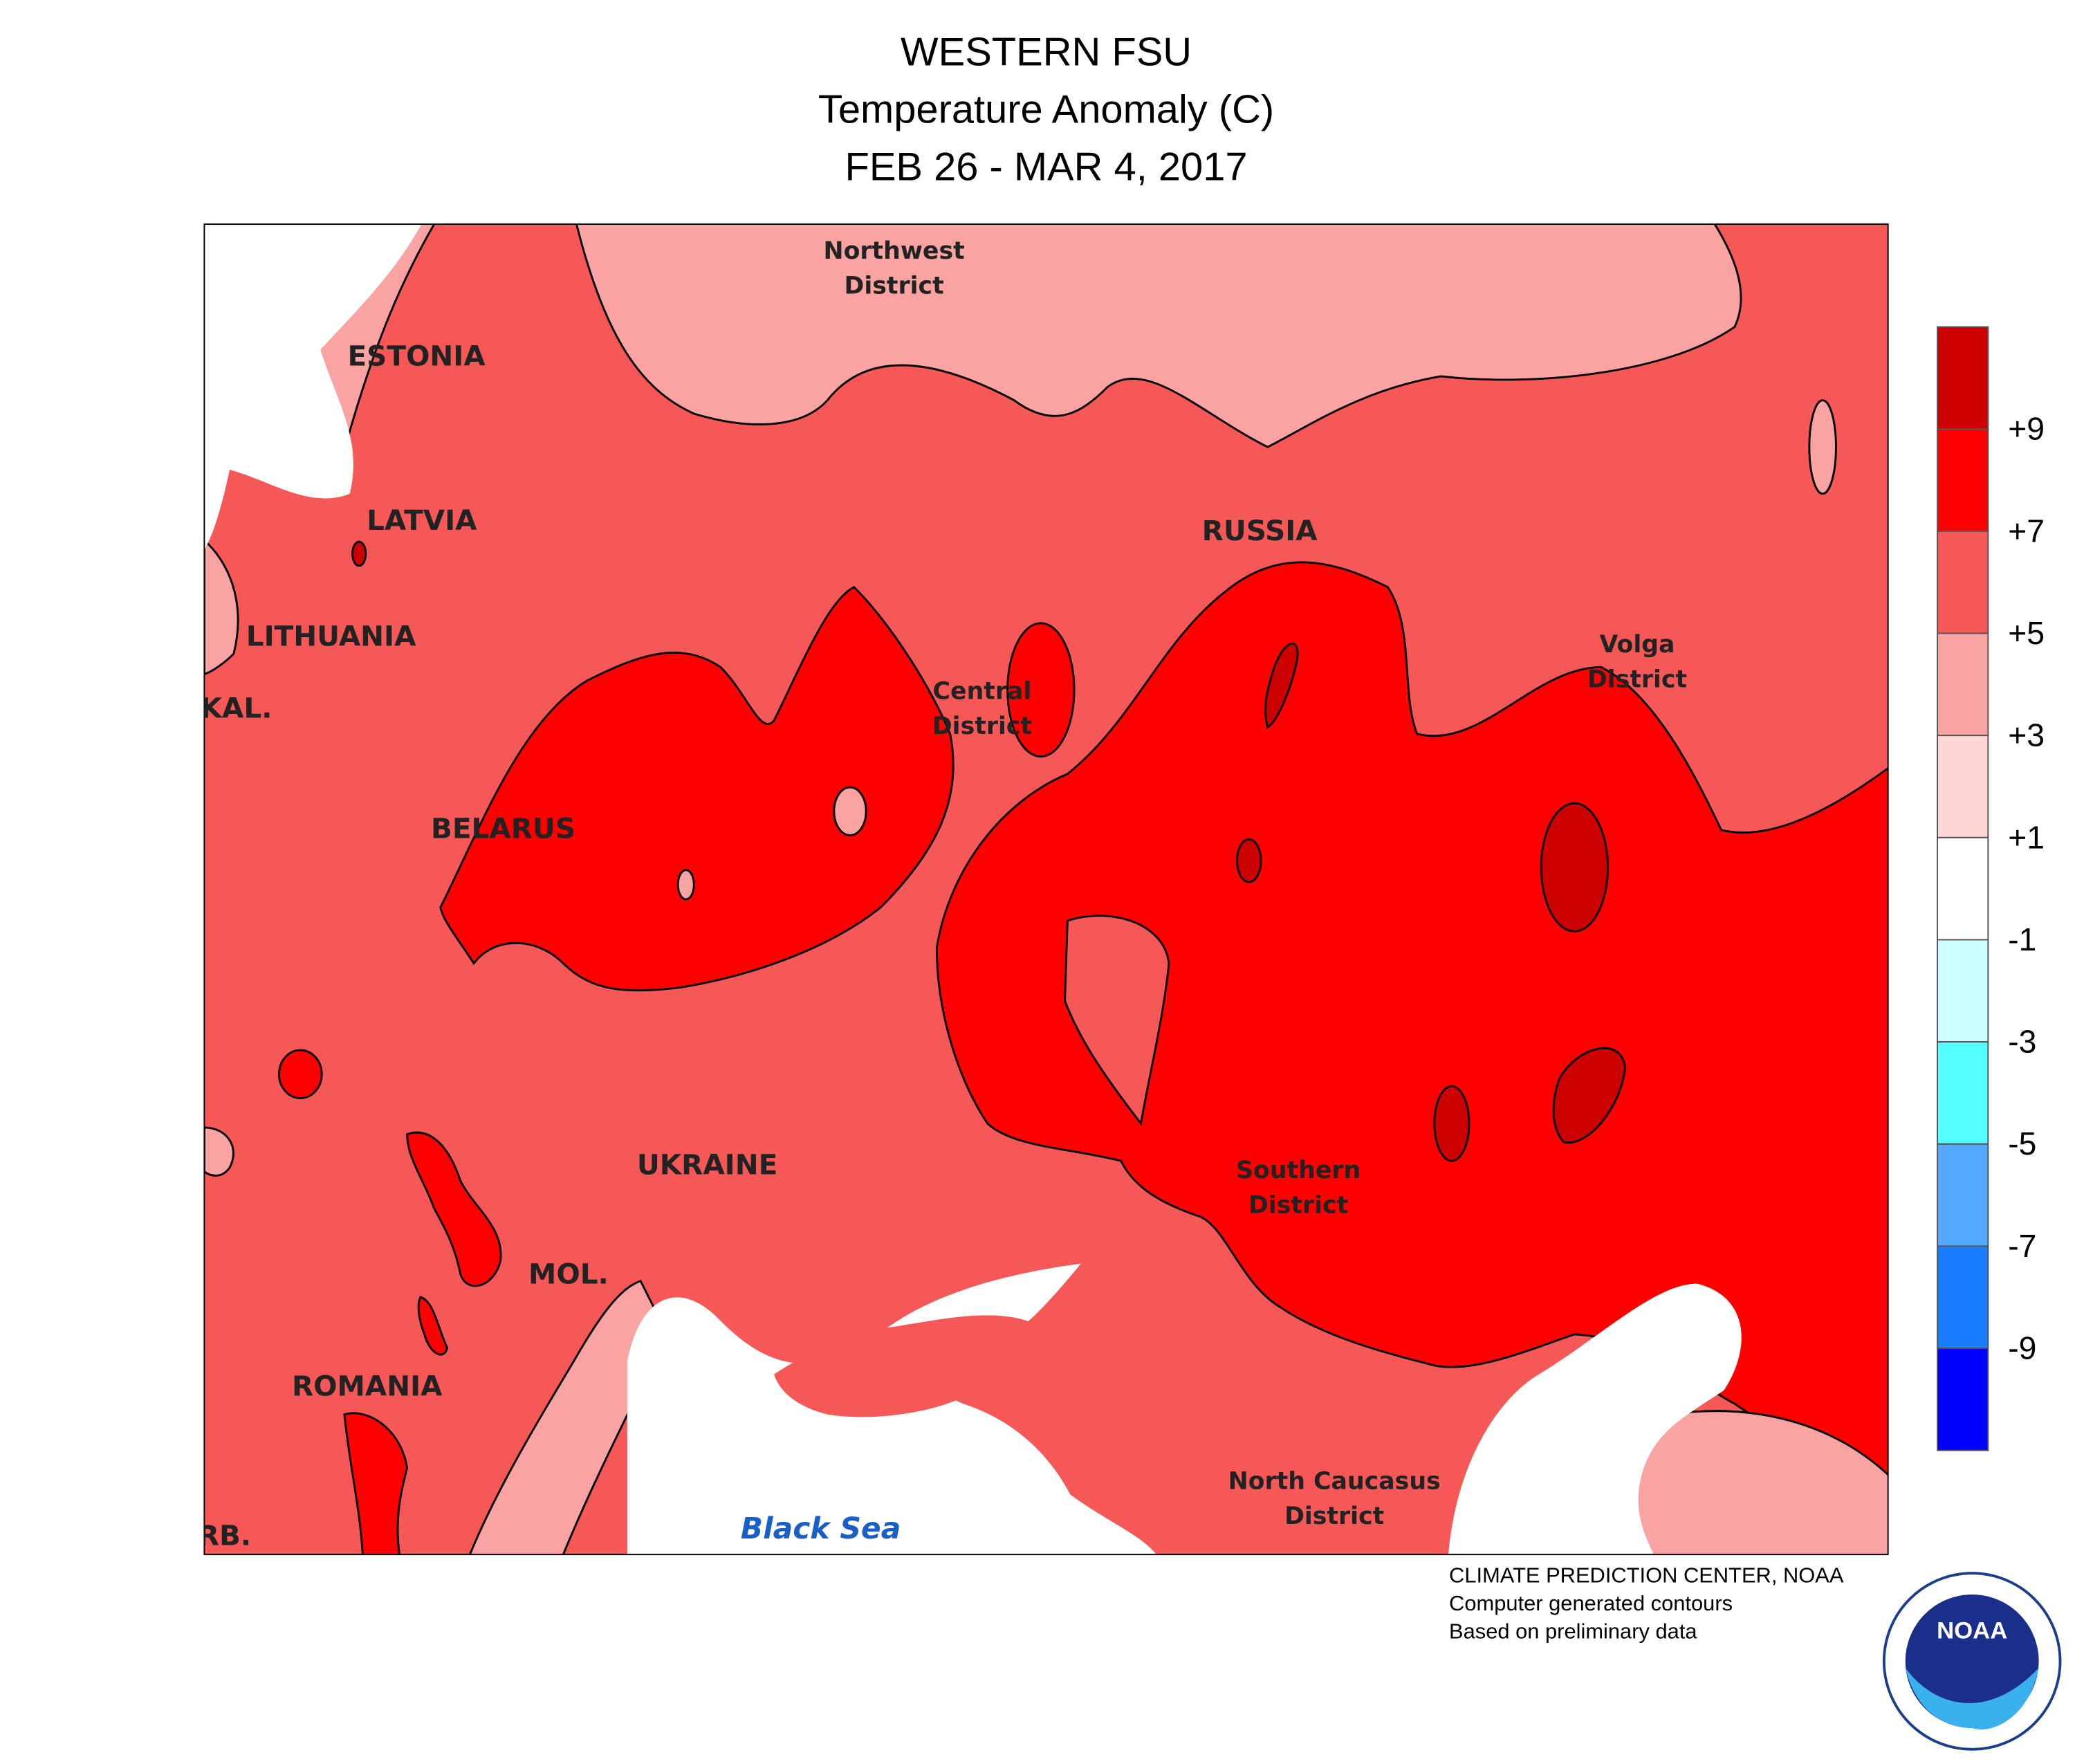 Image resolution: width=2075 pixels, height=1764 pixels. Describe the element at coordinates (1637, 645) in the screenshot. I see `district-label: Volga` at that location.